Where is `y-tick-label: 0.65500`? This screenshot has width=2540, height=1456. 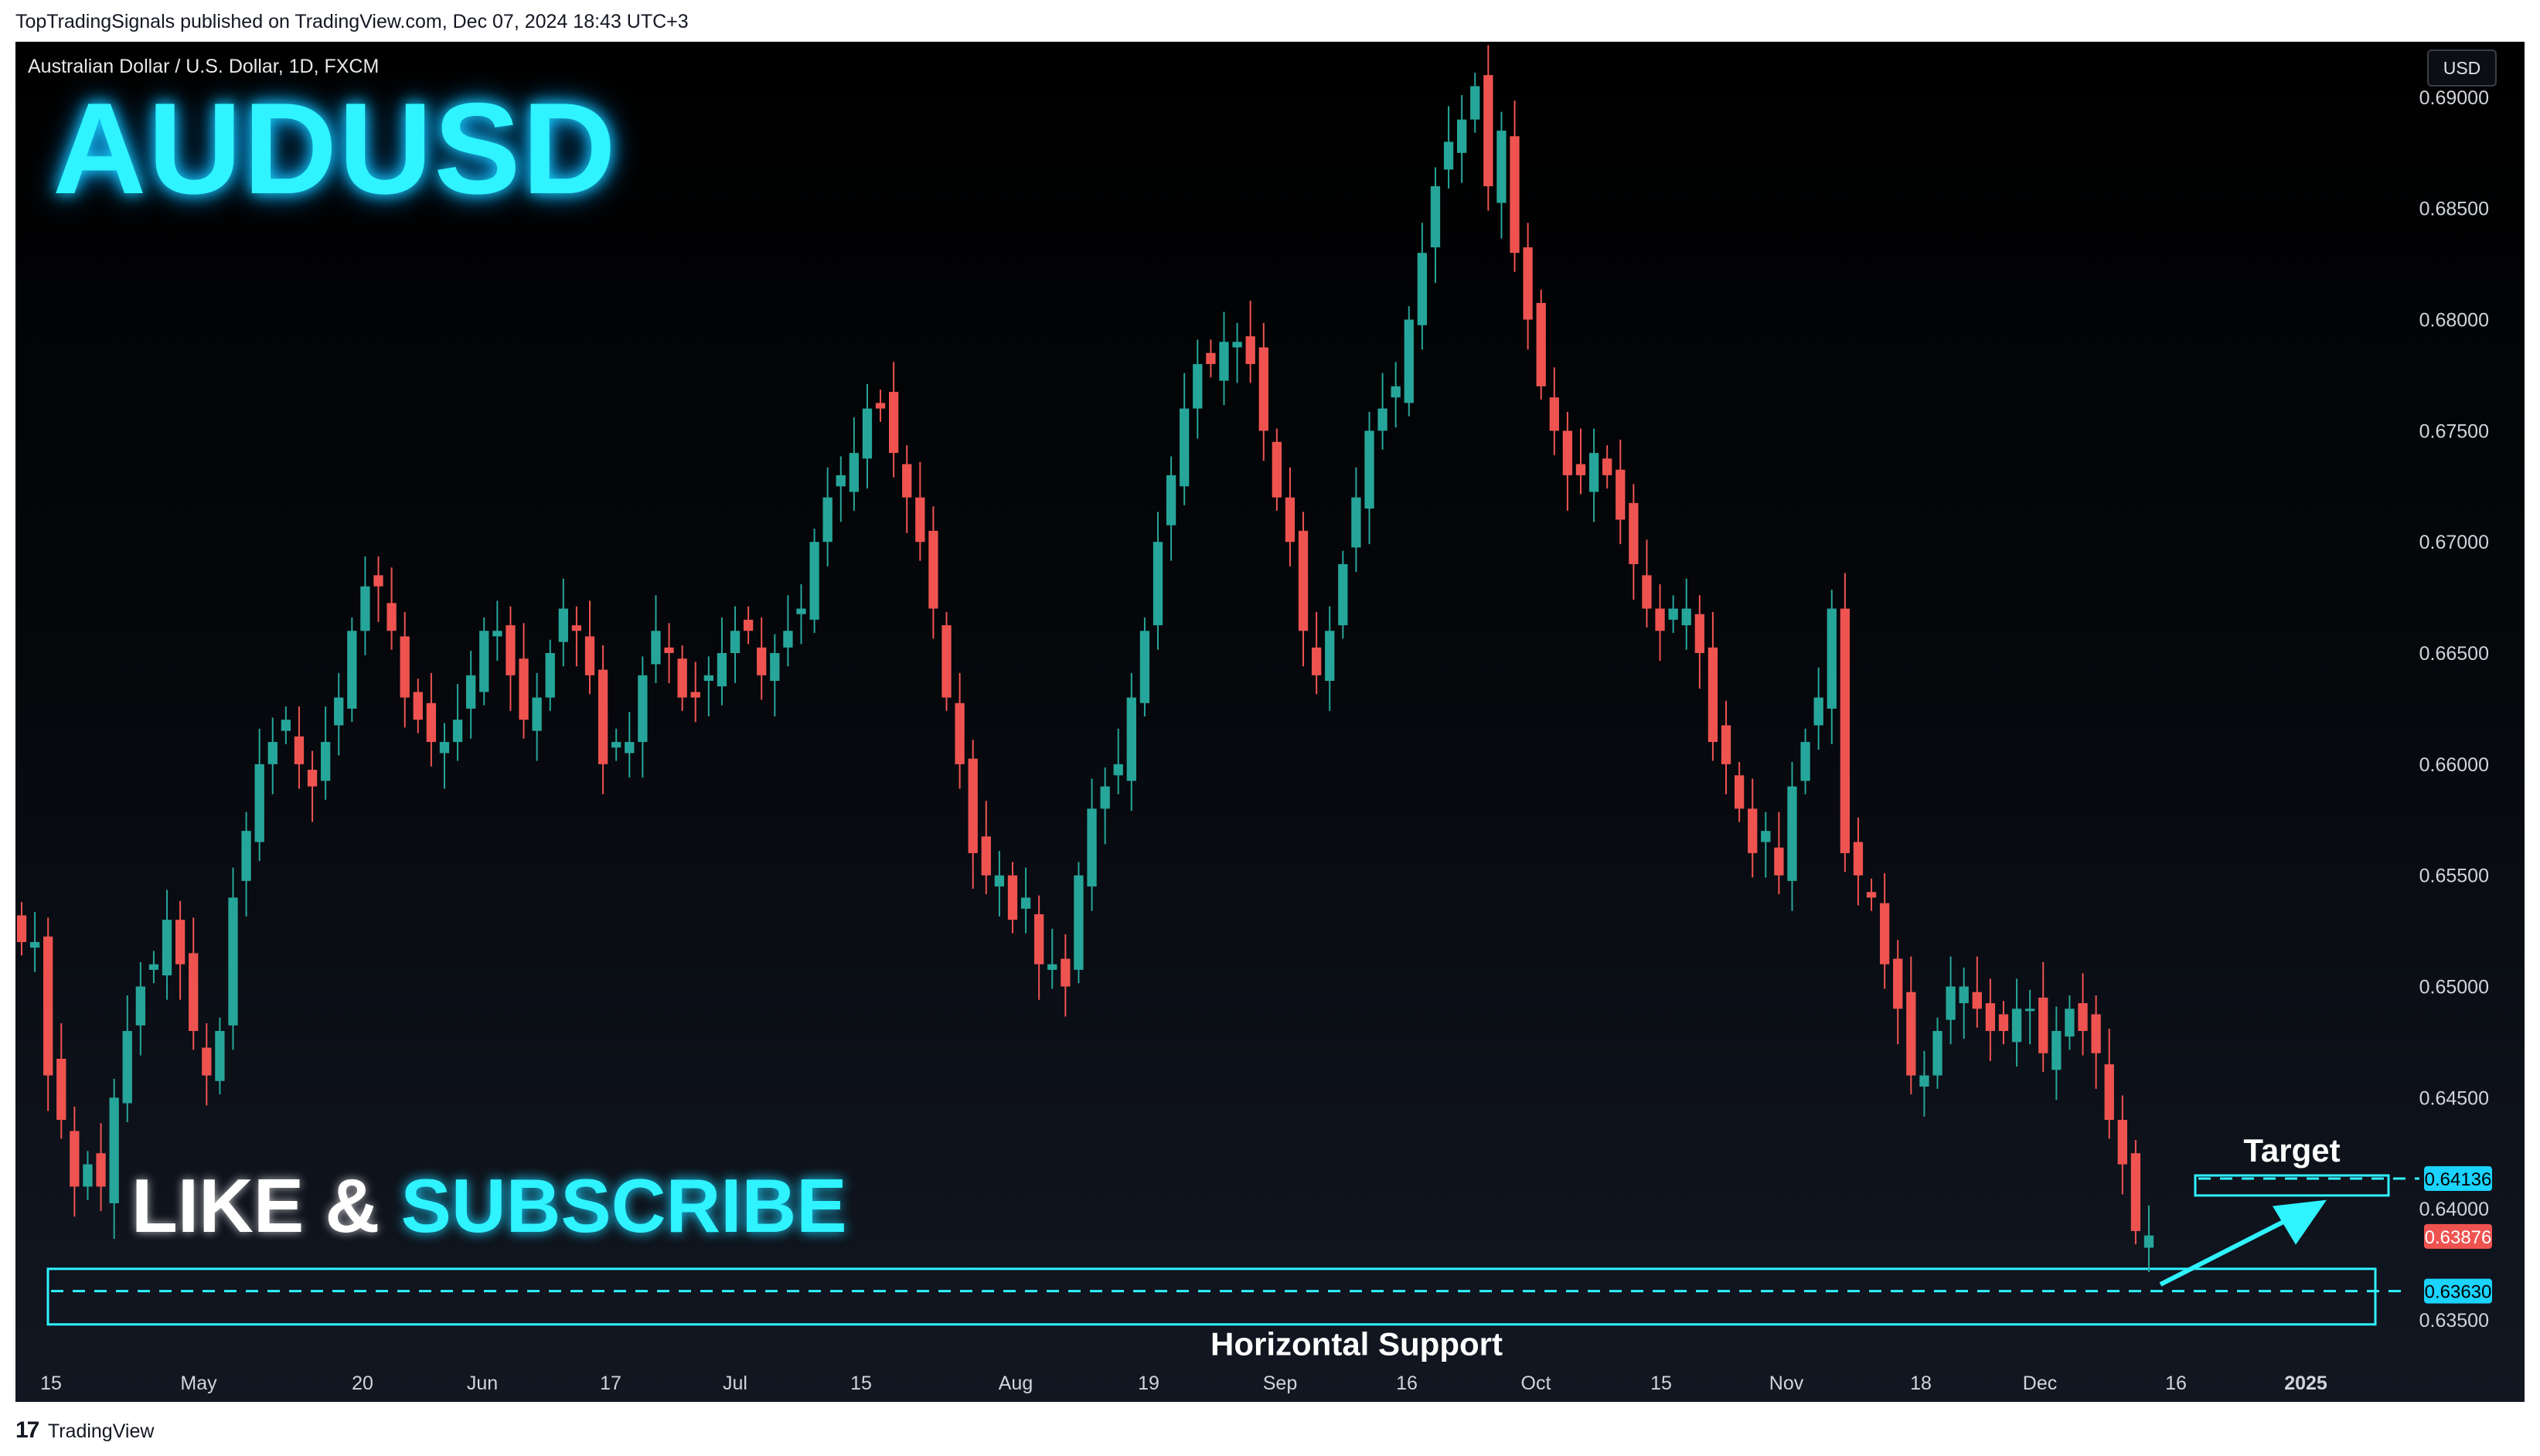 y-tick-label: 0.65500 is located at coordinates (2454, 877).